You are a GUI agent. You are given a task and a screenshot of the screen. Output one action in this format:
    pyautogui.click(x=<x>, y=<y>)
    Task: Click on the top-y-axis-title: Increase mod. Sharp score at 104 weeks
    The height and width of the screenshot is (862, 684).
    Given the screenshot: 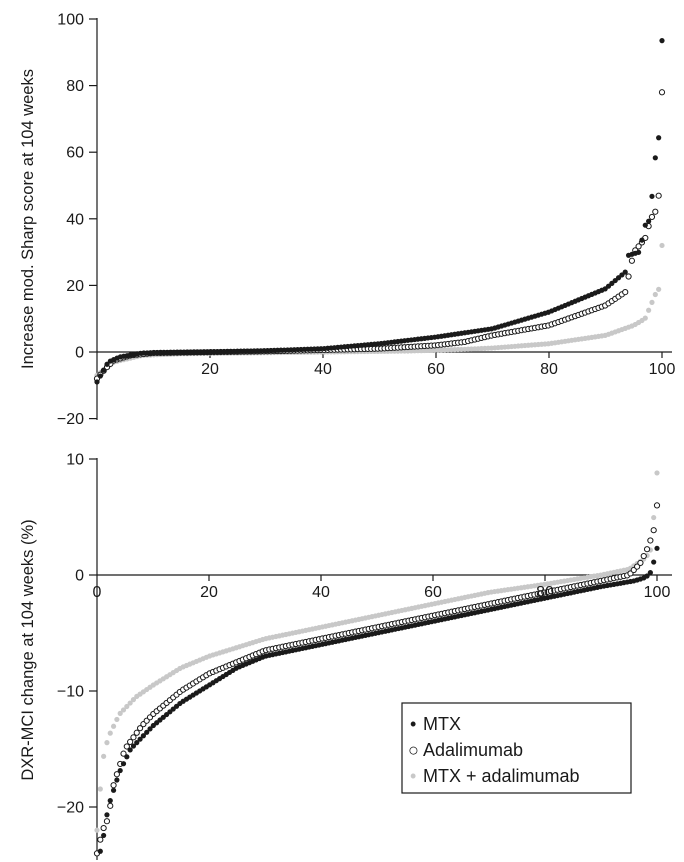 What is the action you would take?
    pyautogui.click(x=28, y=219)
    